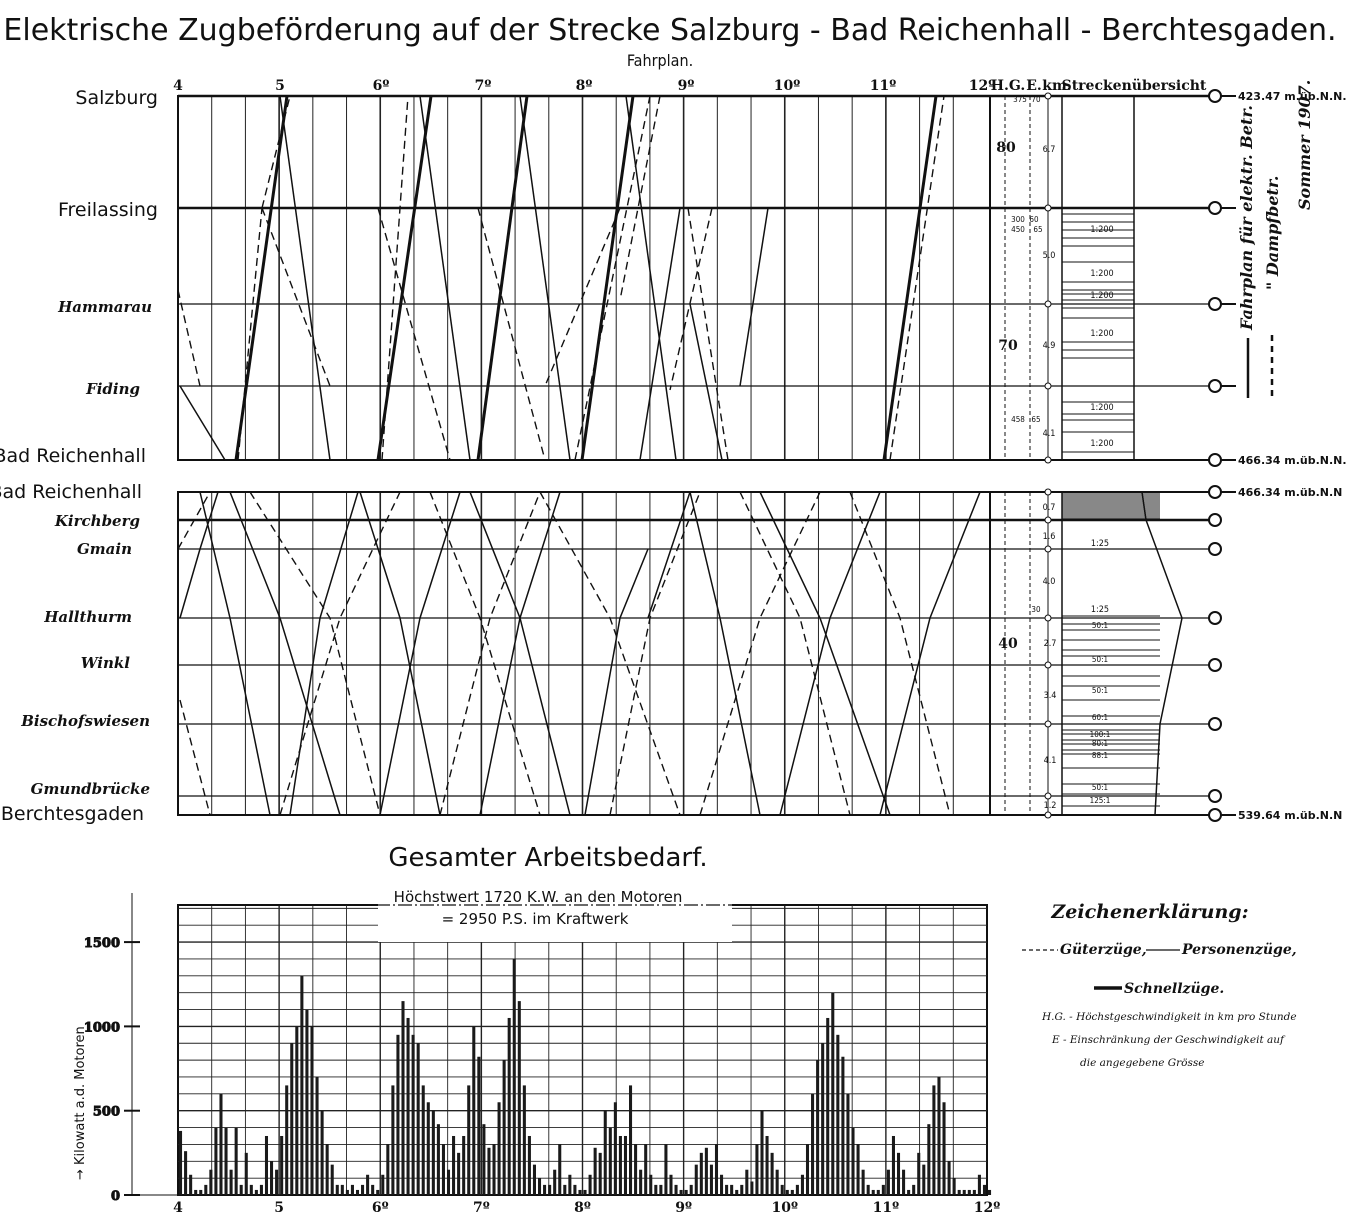  What do you see at coordinates (886, 1208) in the screenshot?
I see `x-tick-label: 11º` at bounding box center [886, 1208].